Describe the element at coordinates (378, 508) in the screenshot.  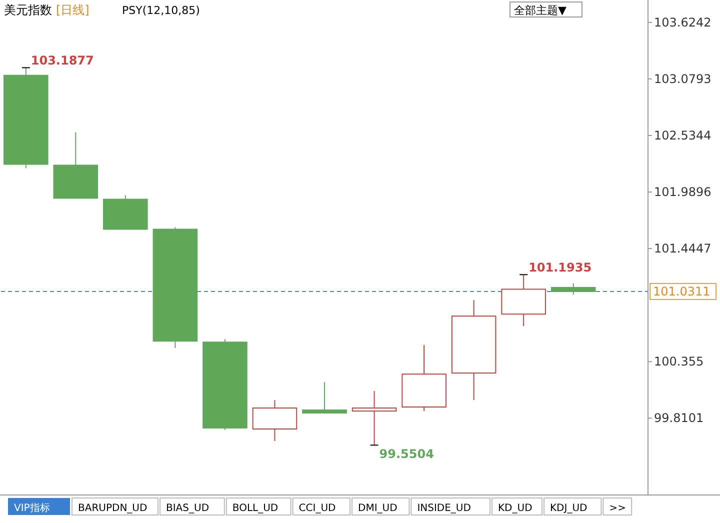
I see `text: DMI_UD` at that location.